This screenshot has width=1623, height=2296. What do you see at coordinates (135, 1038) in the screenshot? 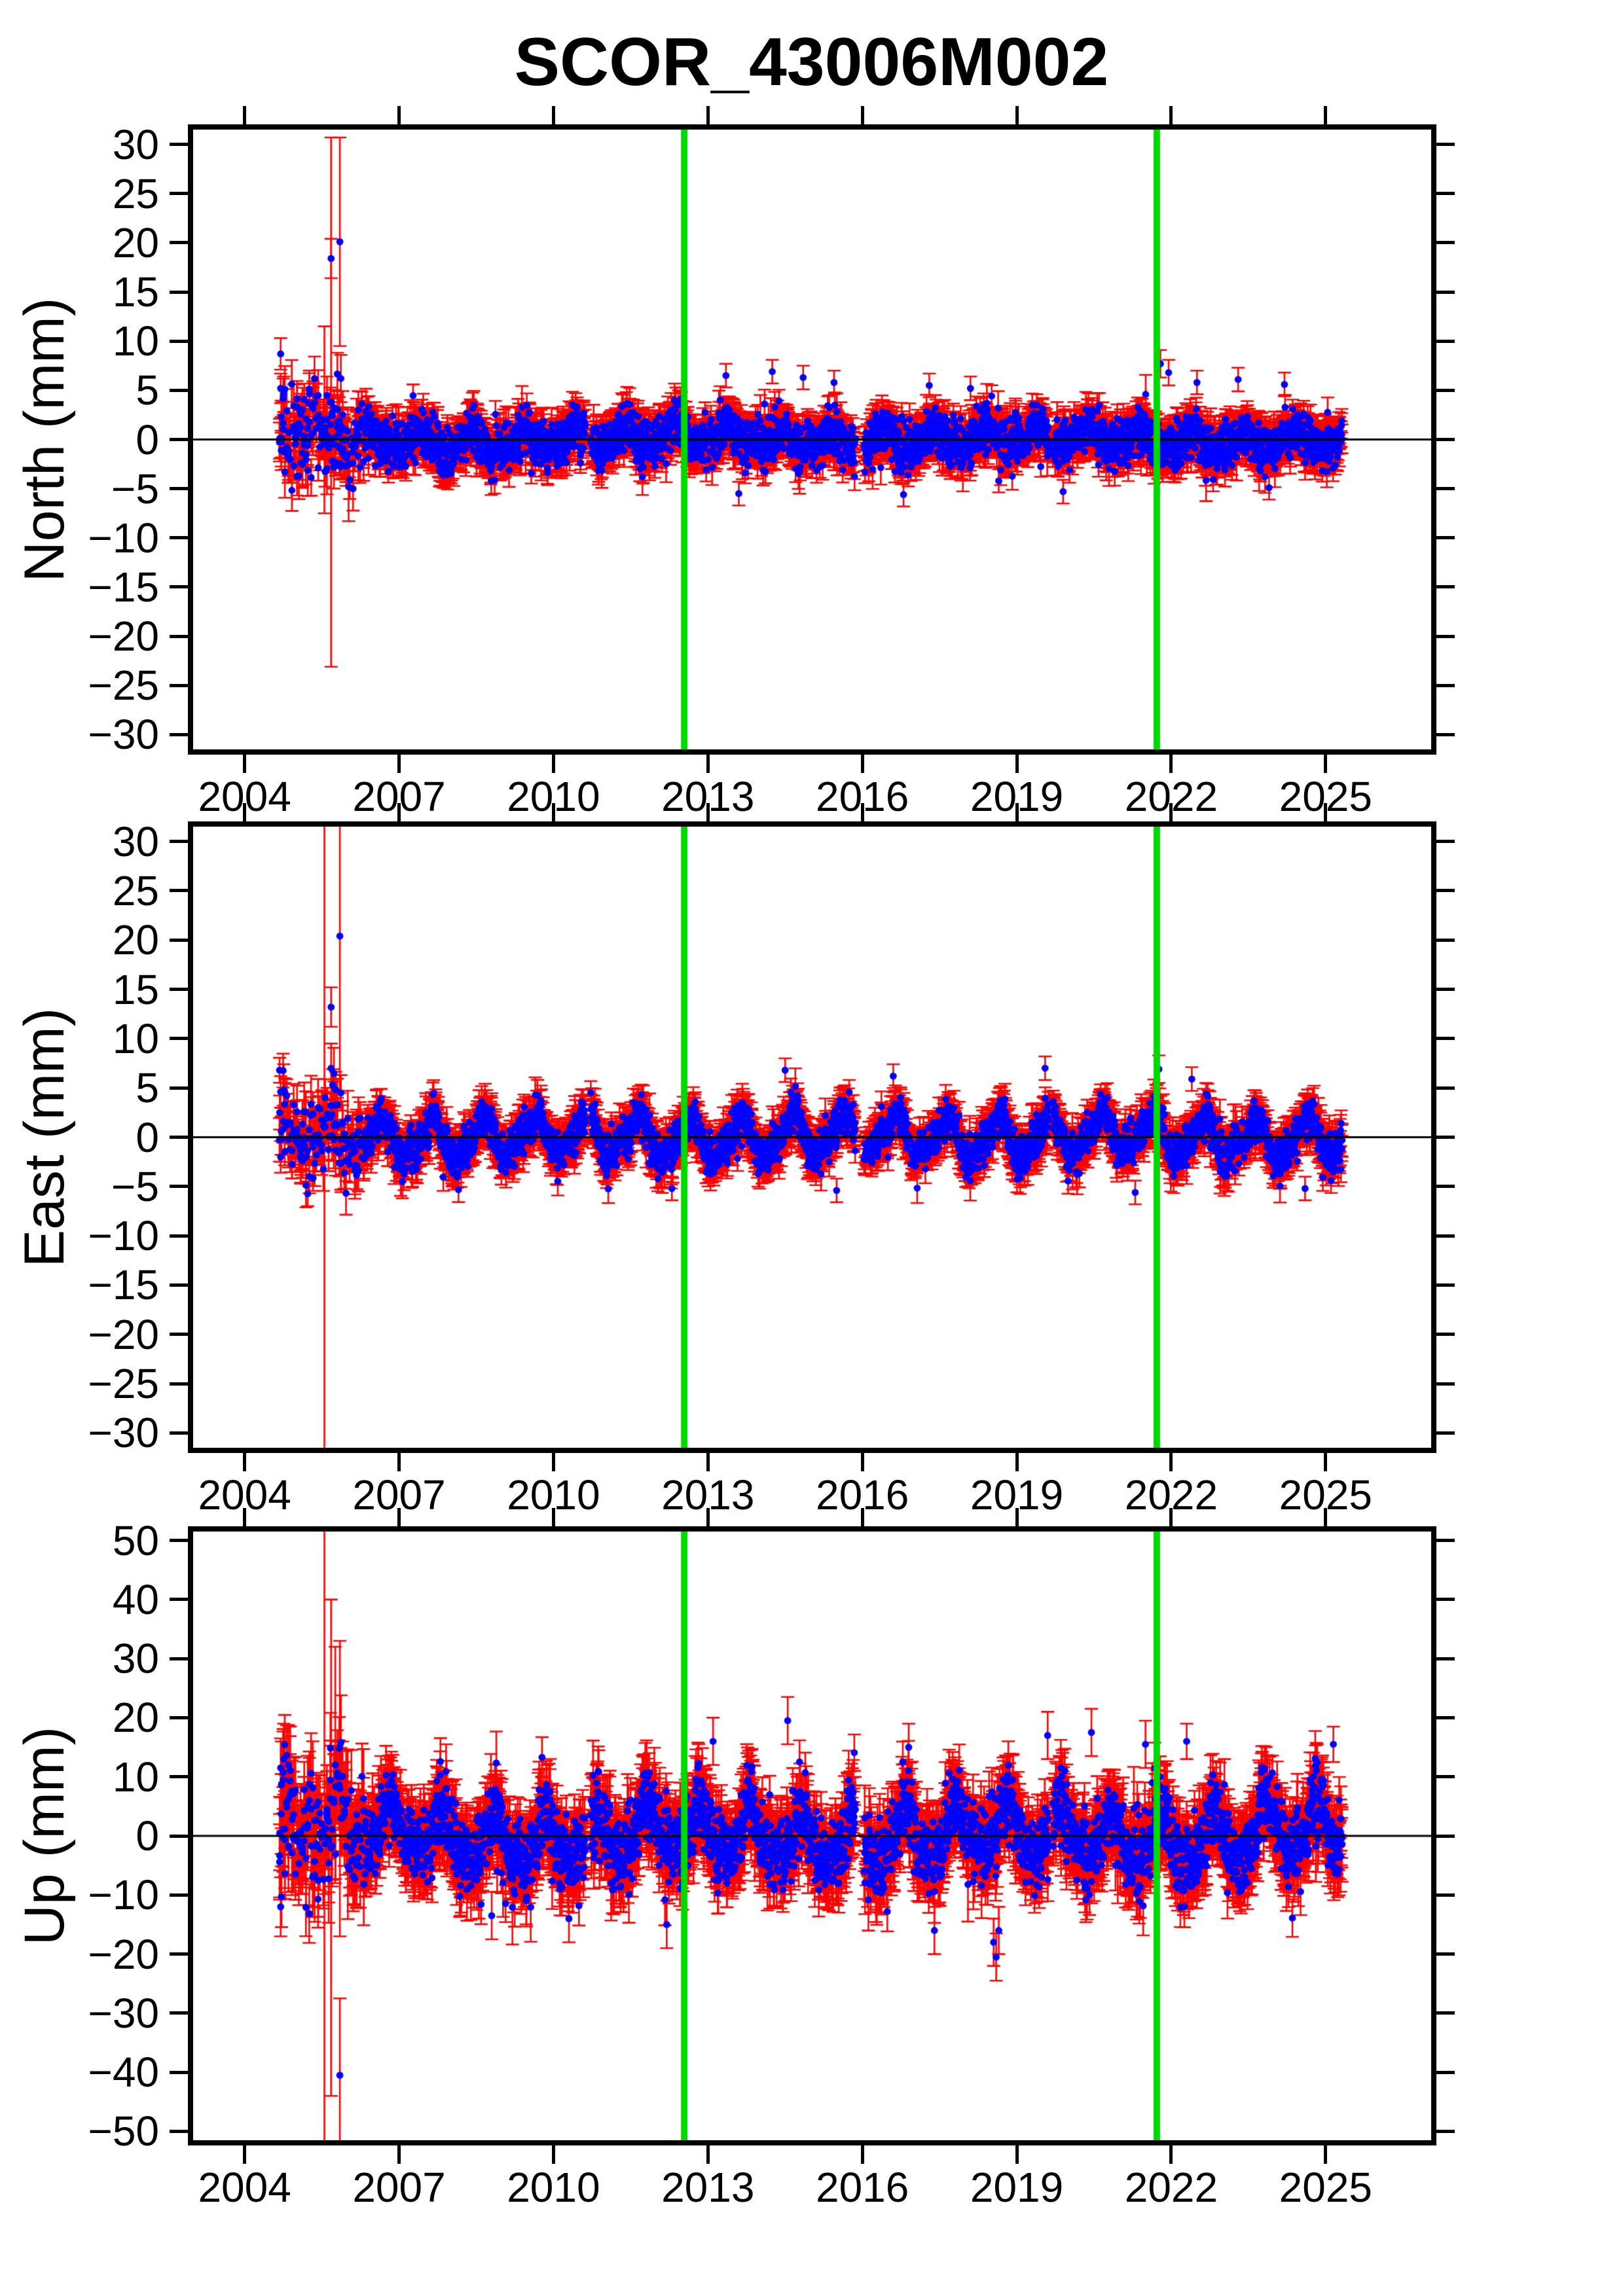
I see `y-tick-label: 10` at bounding box center [135, 1038].